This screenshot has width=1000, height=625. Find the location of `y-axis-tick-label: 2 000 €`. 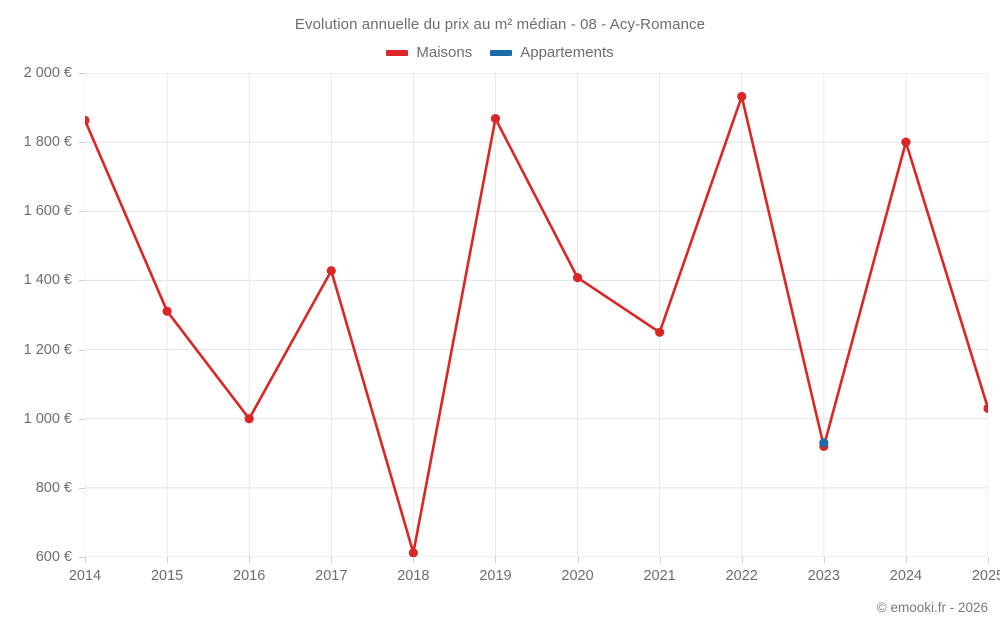

y-axis-tick-label: 2 000 € is located at coordinates (47, 73).